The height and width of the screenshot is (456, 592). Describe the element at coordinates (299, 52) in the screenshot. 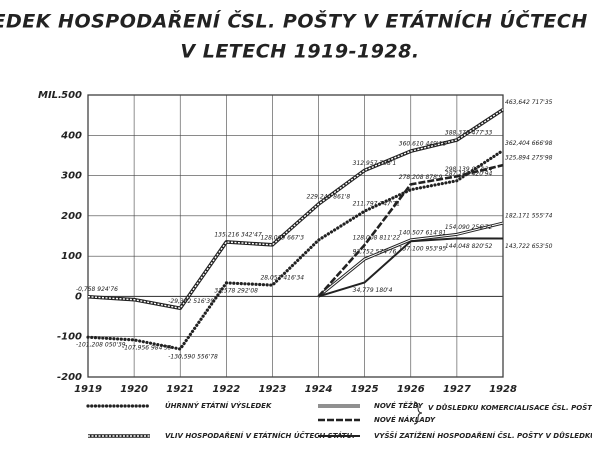

I see `chart-title: V LETECH 1919-1928.` at that location.